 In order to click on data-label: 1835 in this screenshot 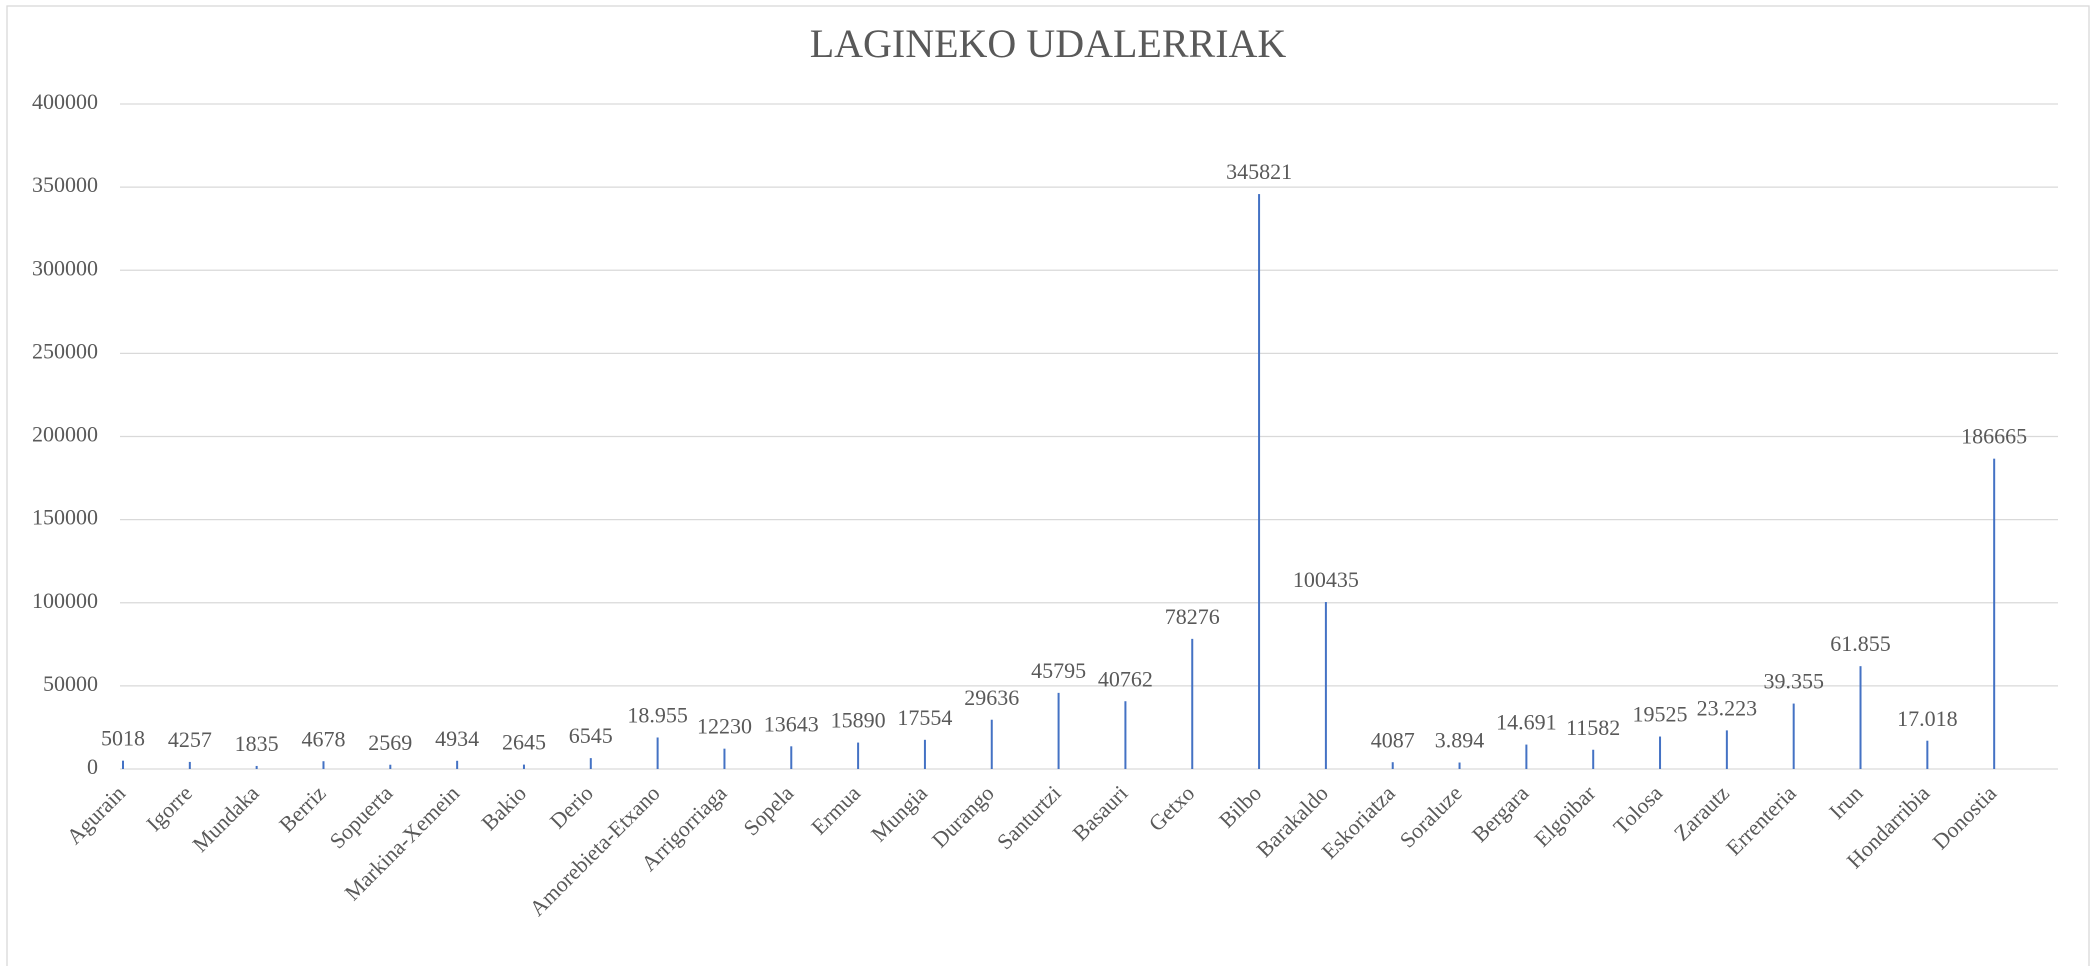, I will do `click(257, 743)`.